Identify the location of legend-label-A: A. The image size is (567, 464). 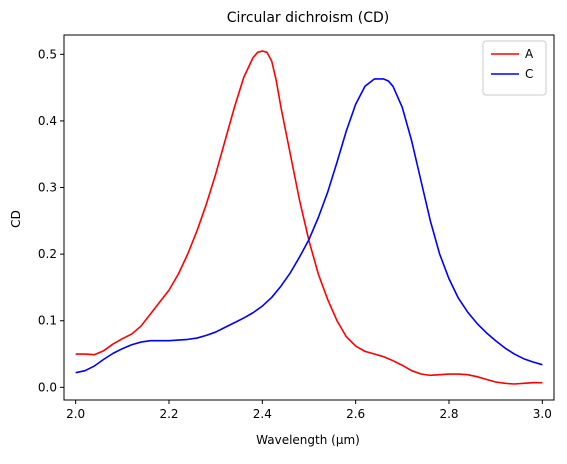
(529, 54).